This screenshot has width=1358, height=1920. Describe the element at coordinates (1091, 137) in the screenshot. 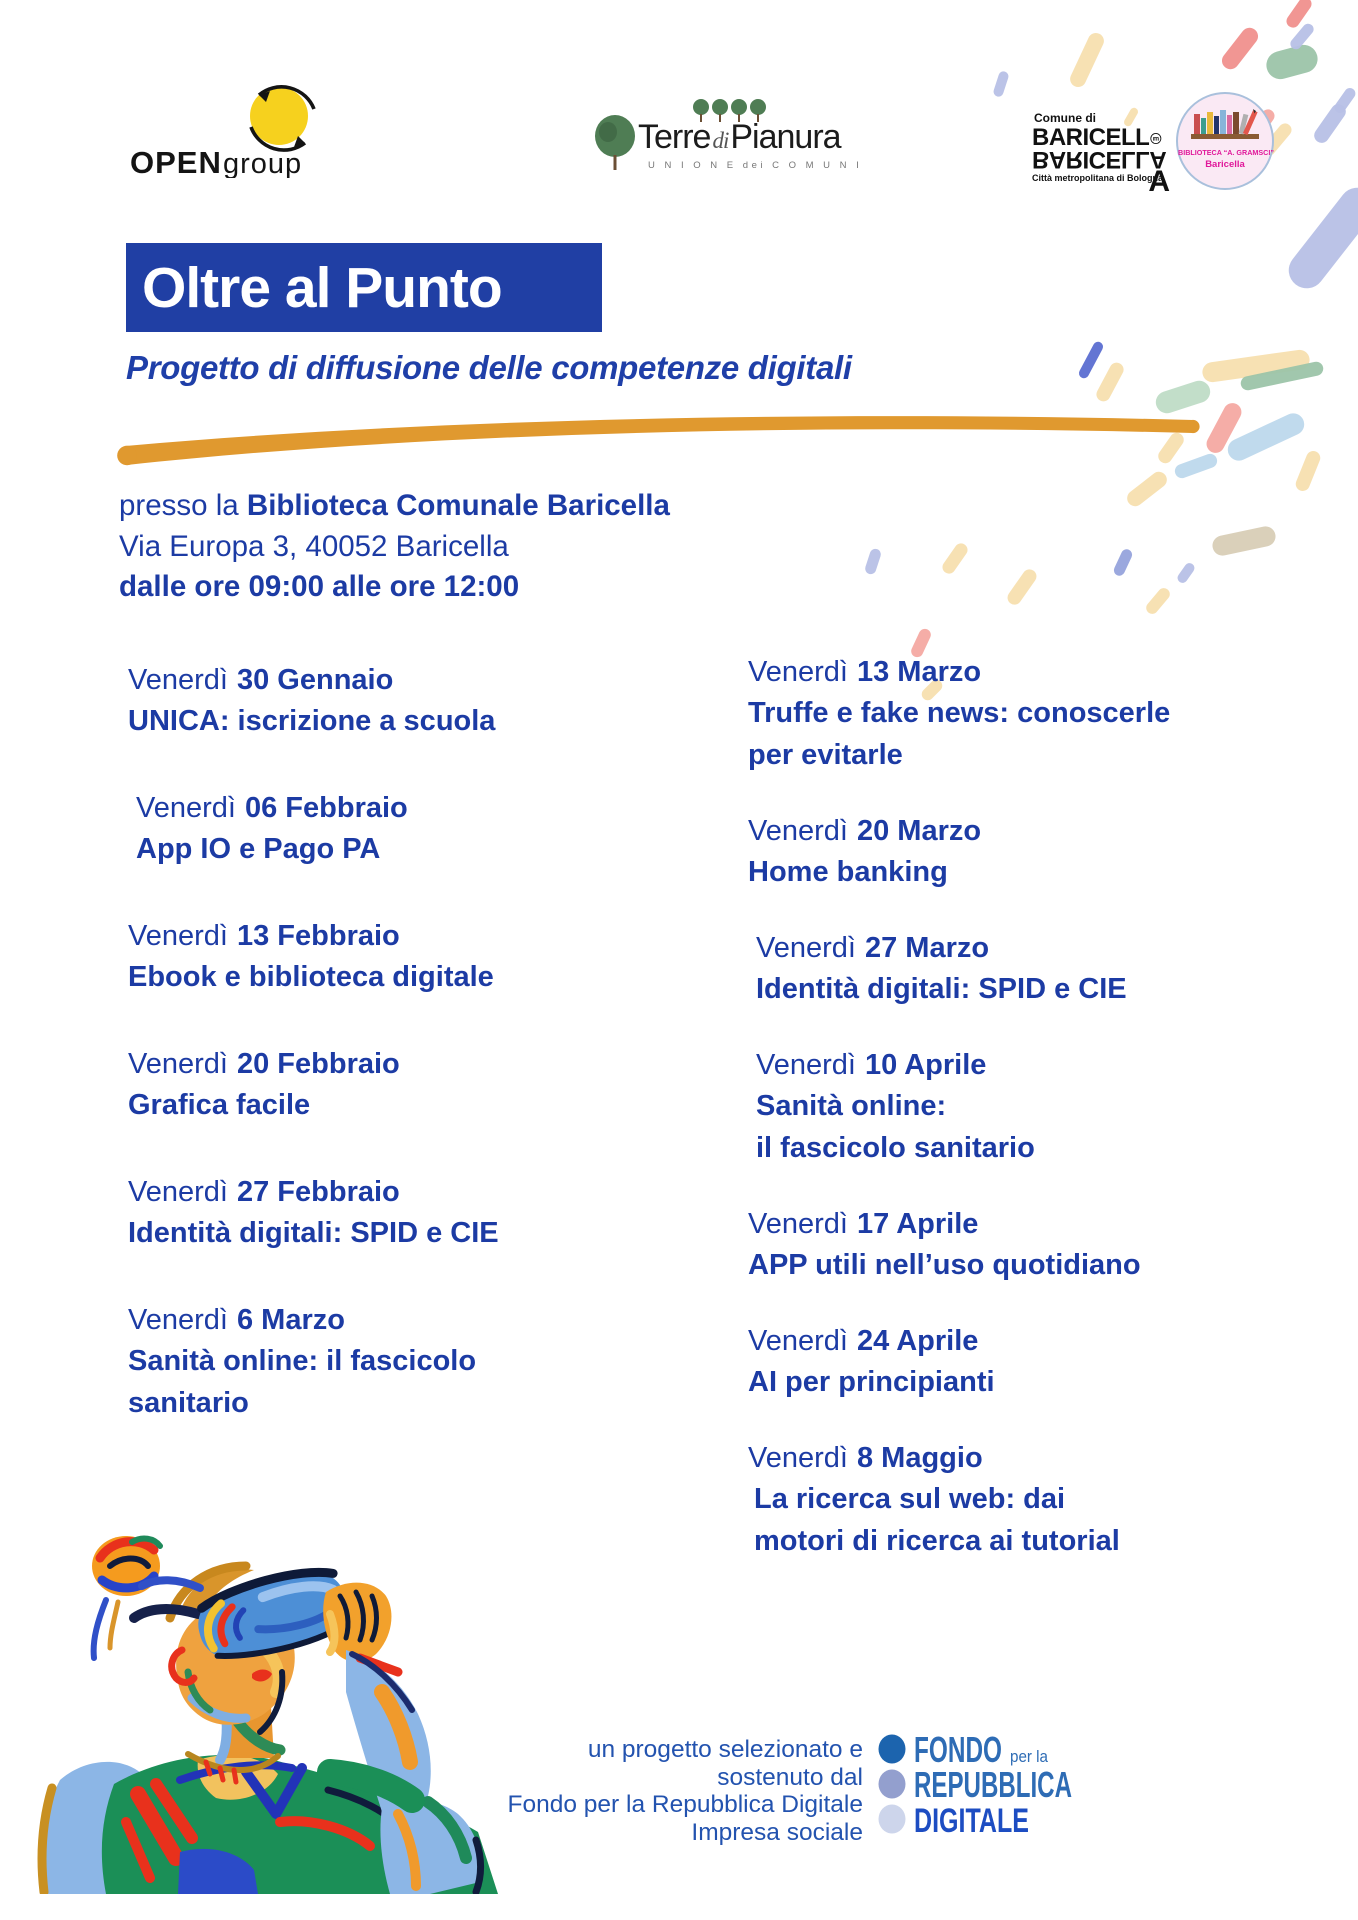

I see `baricella-name: BARICELL` at that location.